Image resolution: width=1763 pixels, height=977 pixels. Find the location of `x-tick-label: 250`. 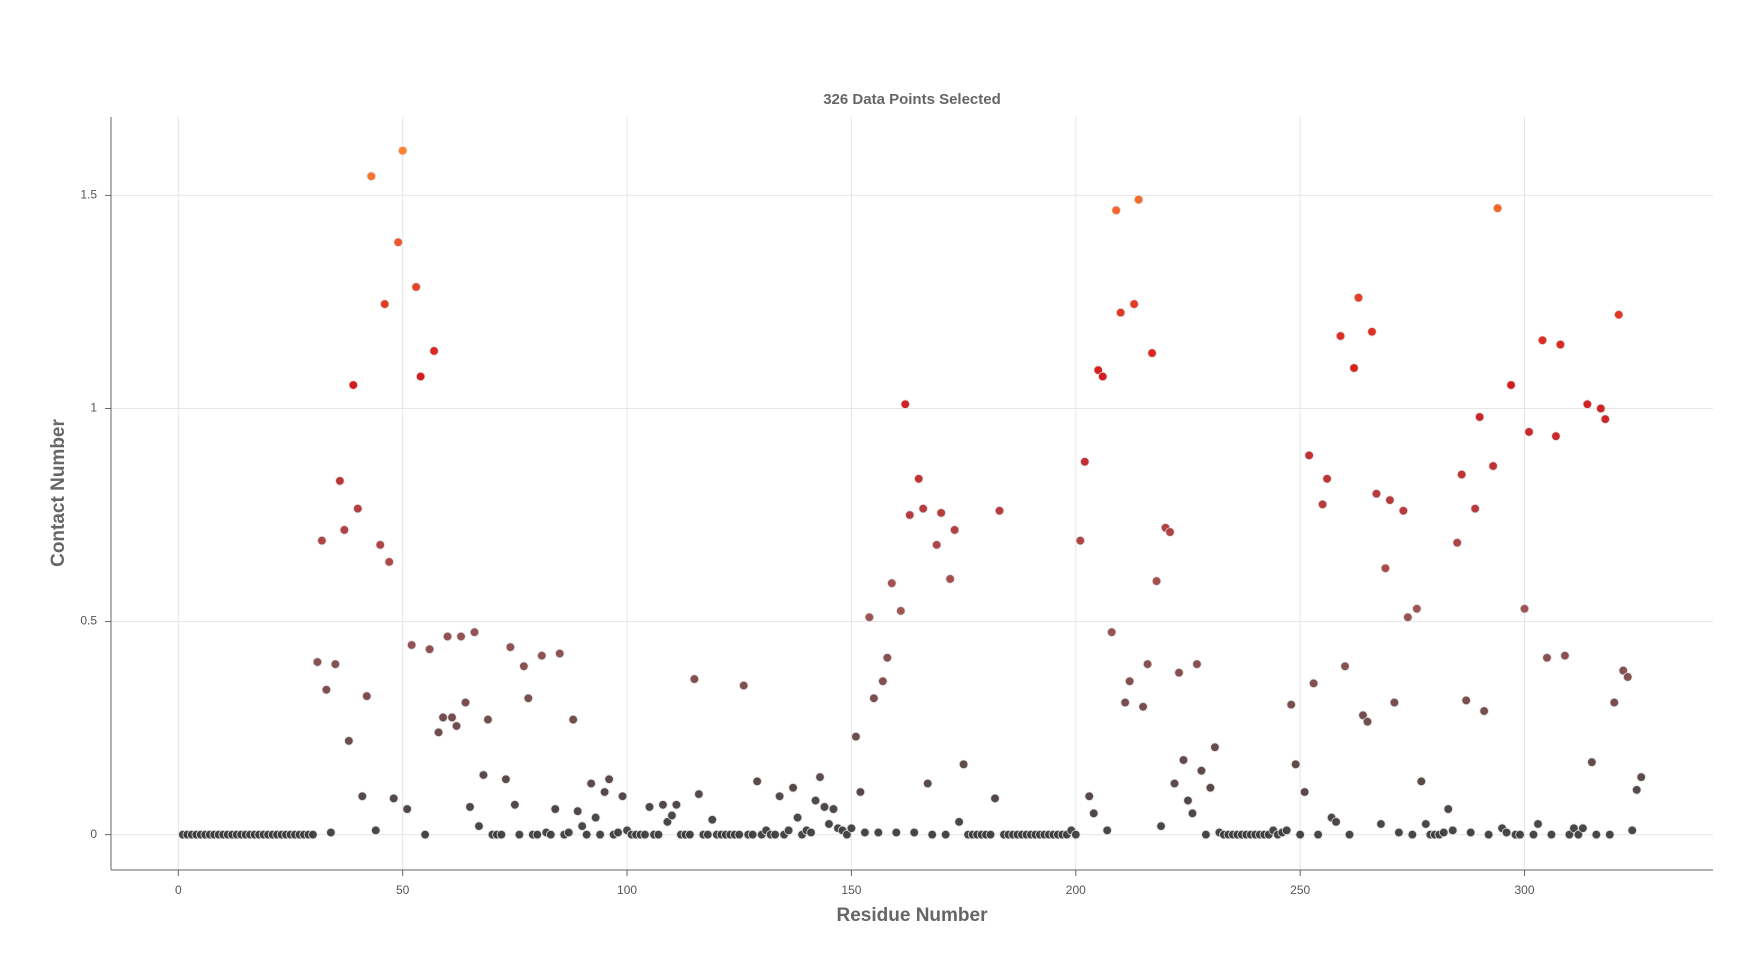

x-tick-label: 250 is located at coordinates (1300, 890).